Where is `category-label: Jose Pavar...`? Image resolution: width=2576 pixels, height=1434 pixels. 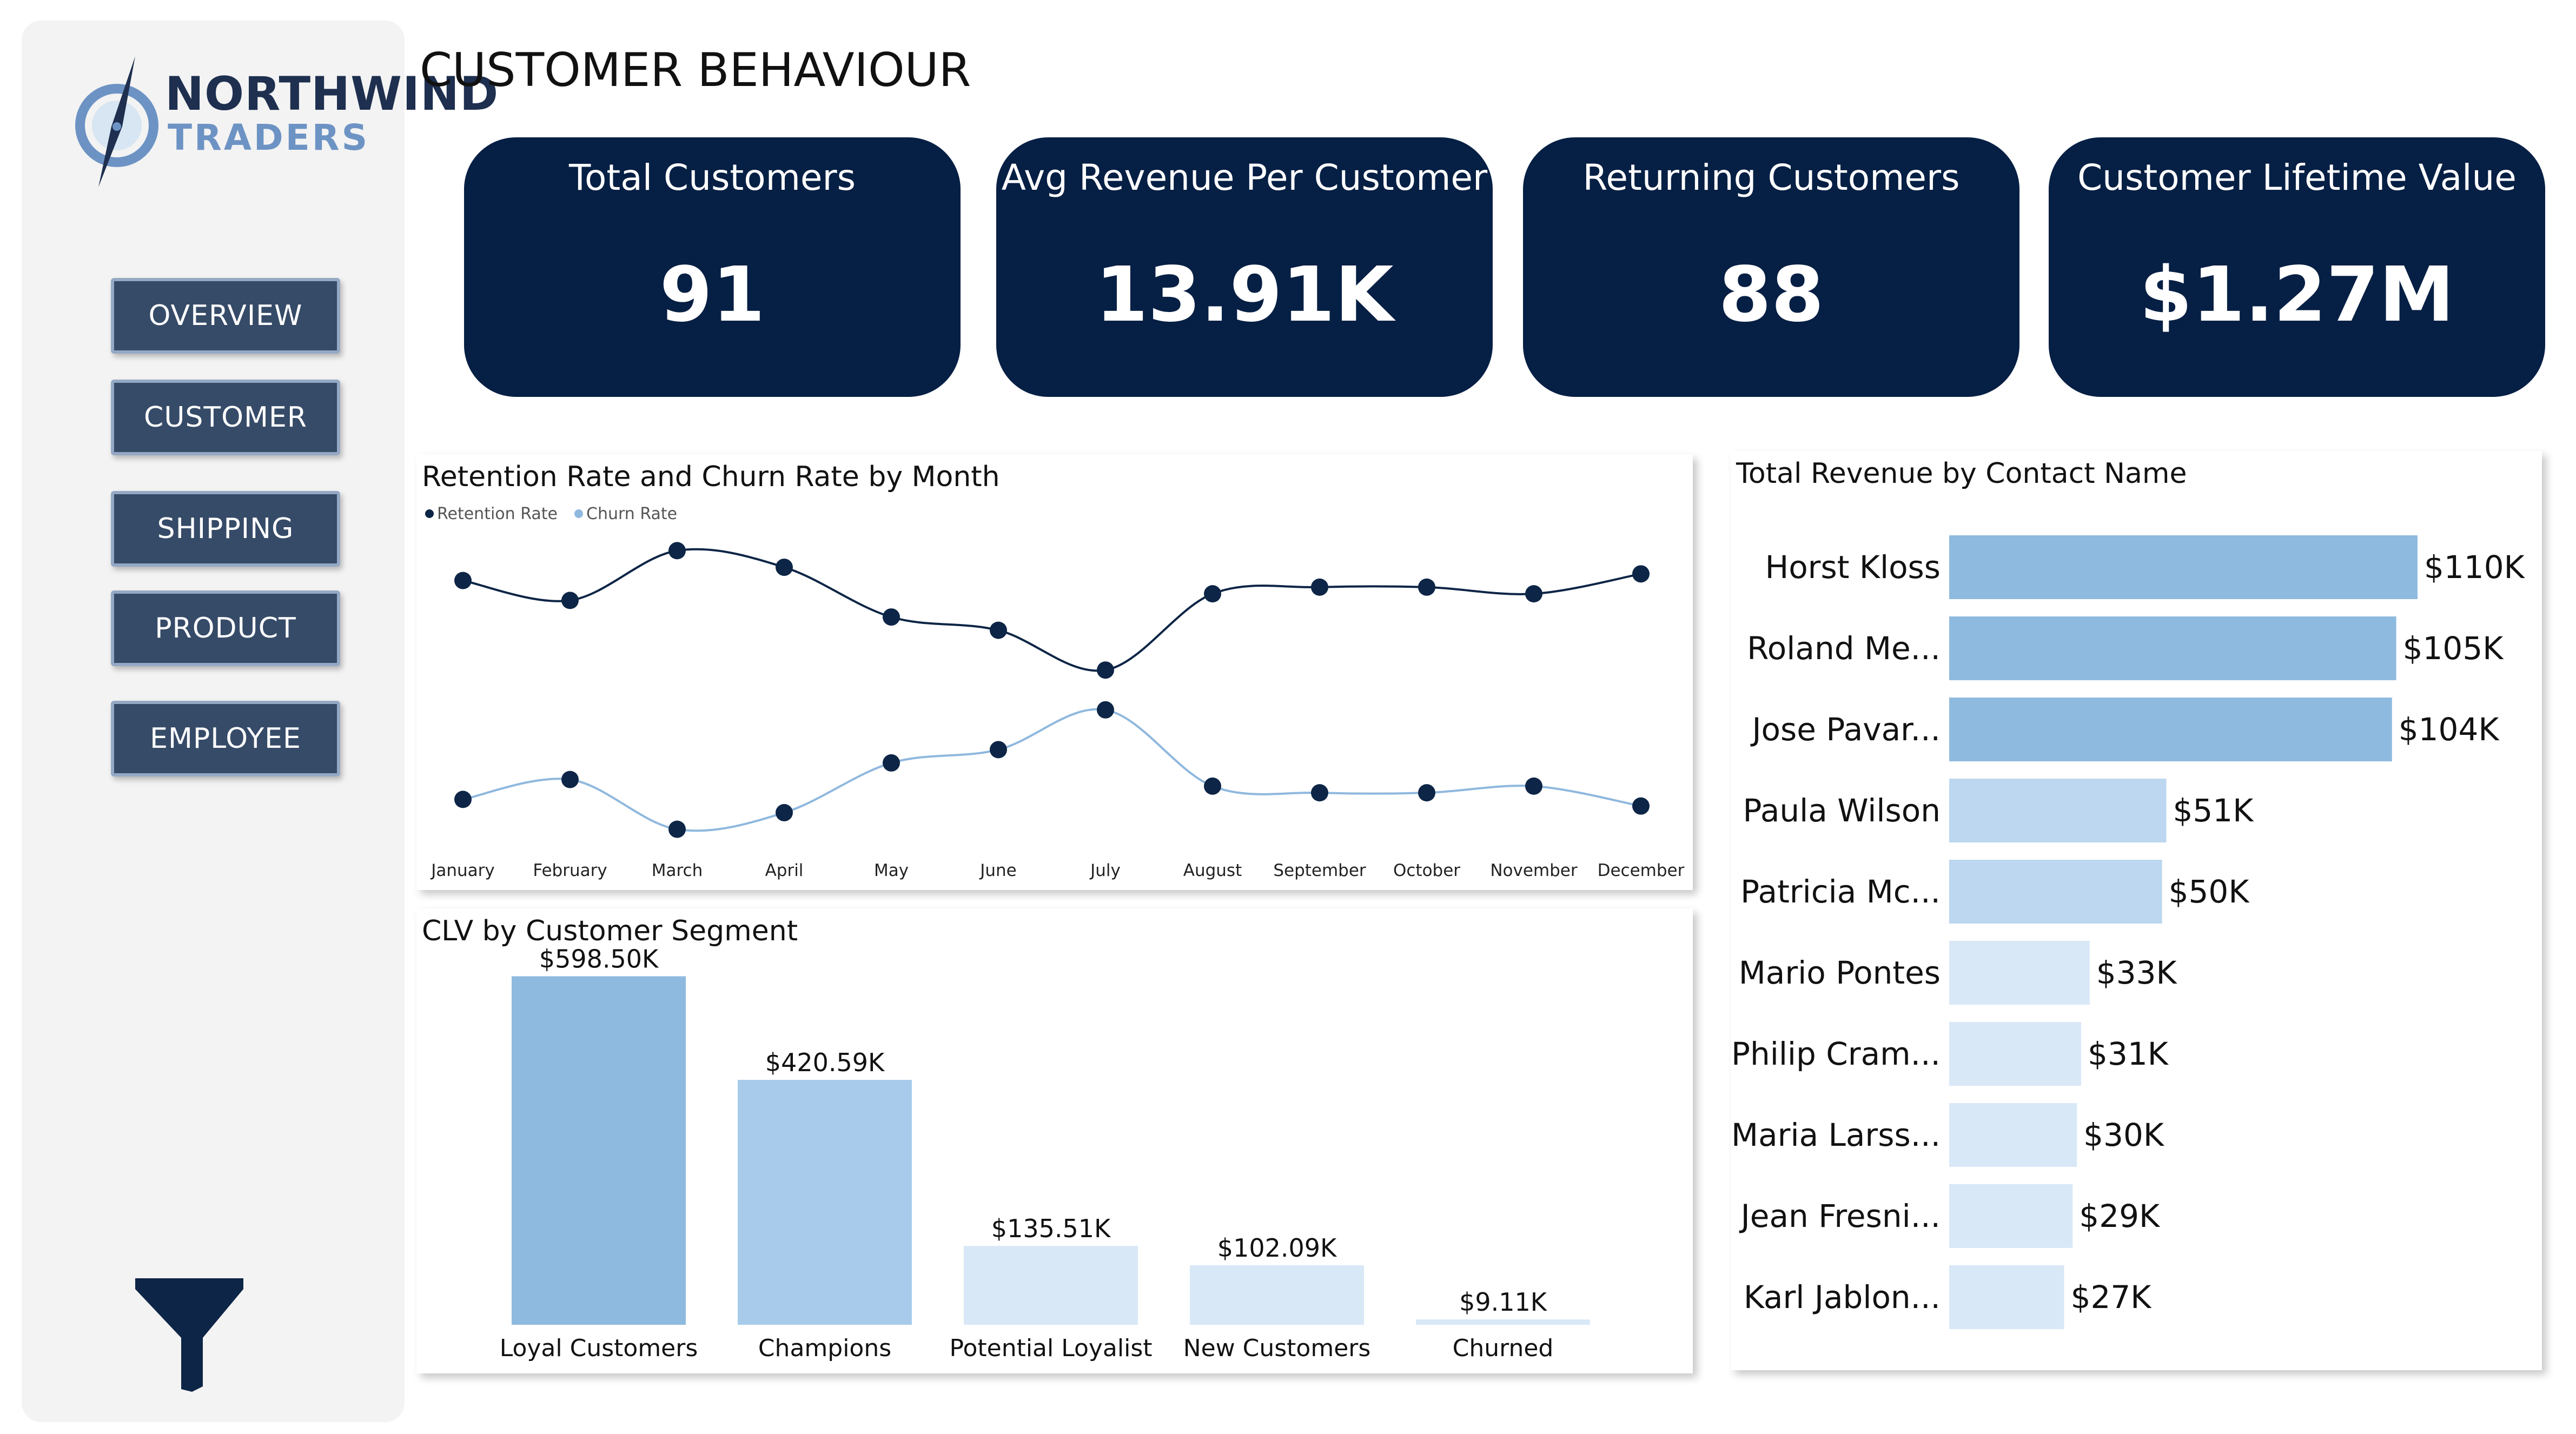
category-label: Jose Pavar... is located at coordinates (1845, 729).